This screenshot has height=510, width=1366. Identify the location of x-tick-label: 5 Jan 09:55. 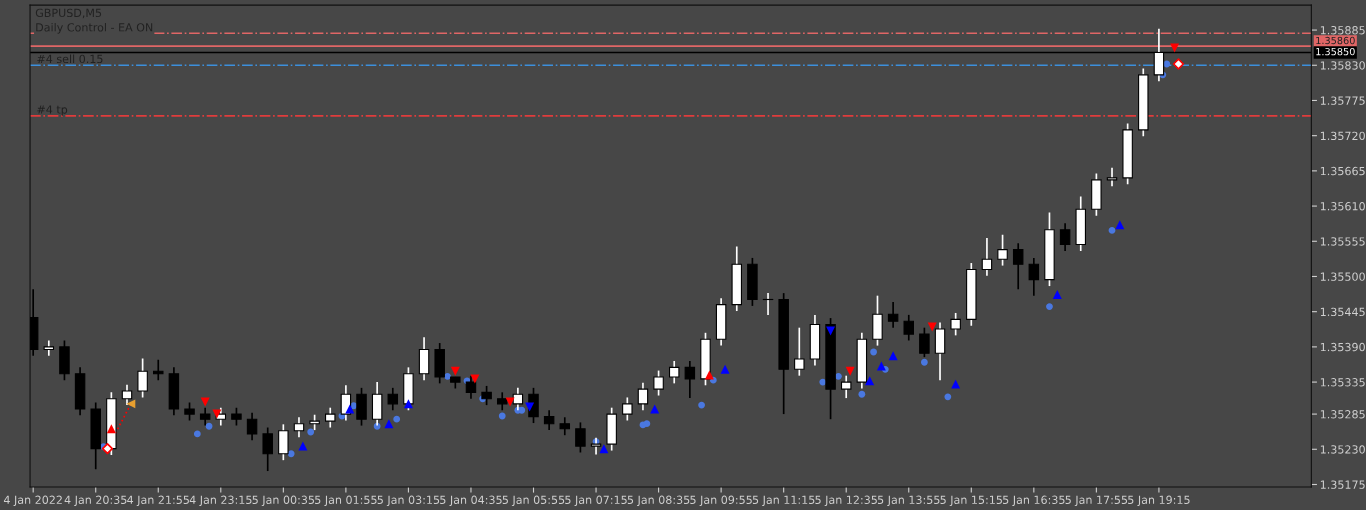
(721, 501).